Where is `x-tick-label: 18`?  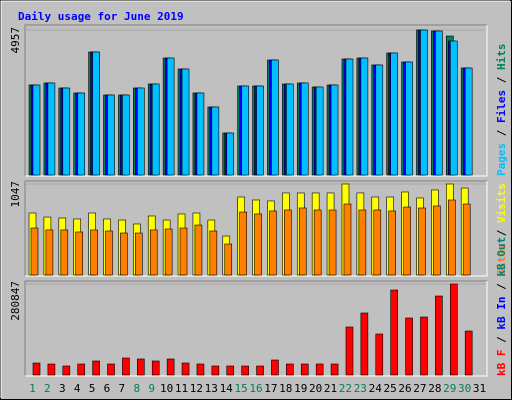
x-tick-label: 18 is located at coordinates (285, 388).